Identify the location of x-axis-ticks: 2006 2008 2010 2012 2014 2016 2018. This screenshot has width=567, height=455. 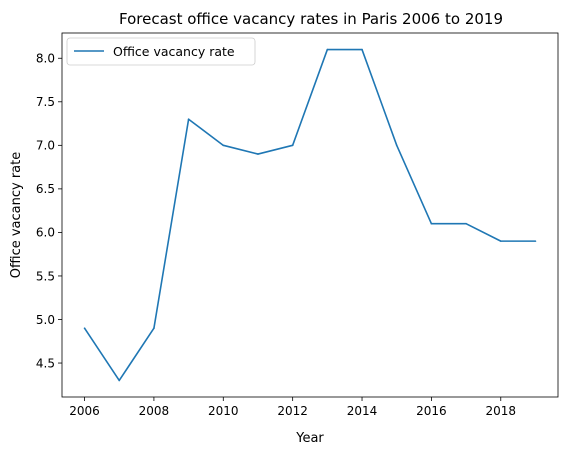
(292, 407).